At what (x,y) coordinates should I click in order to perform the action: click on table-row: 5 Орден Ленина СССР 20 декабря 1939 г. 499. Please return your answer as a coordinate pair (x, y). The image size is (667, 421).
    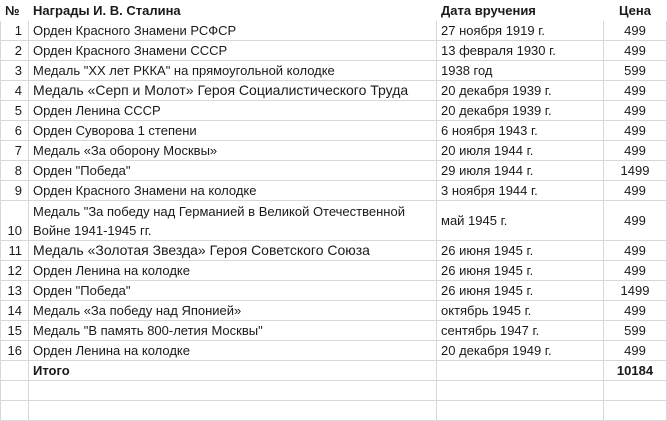
    Looking at the image, I should click on (333, 110).